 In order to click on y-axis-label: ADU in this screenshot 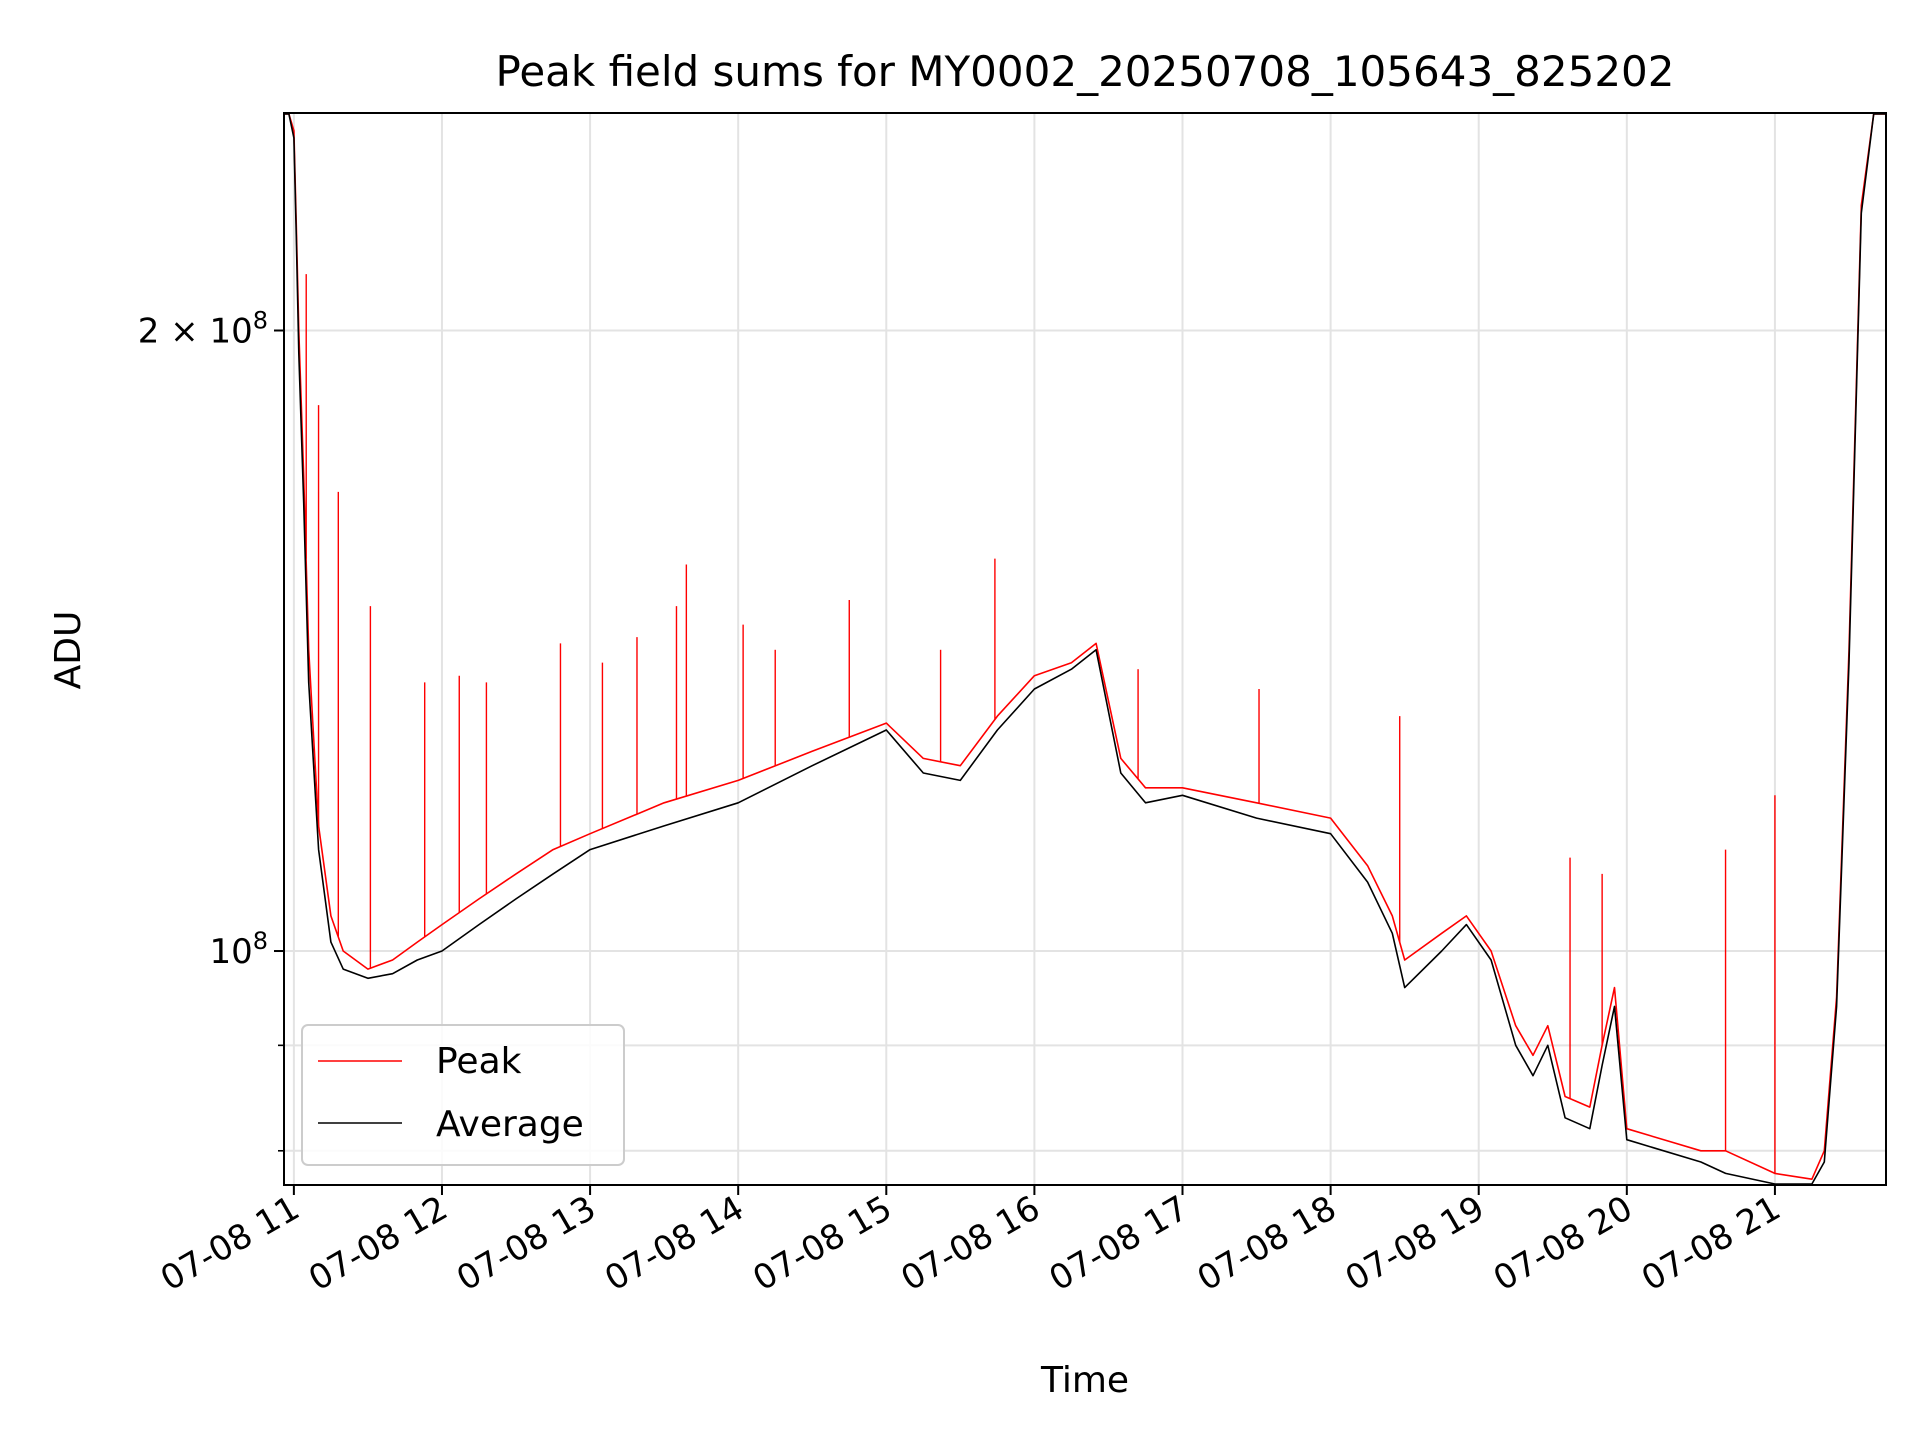, I will do `click(68, 650)`.